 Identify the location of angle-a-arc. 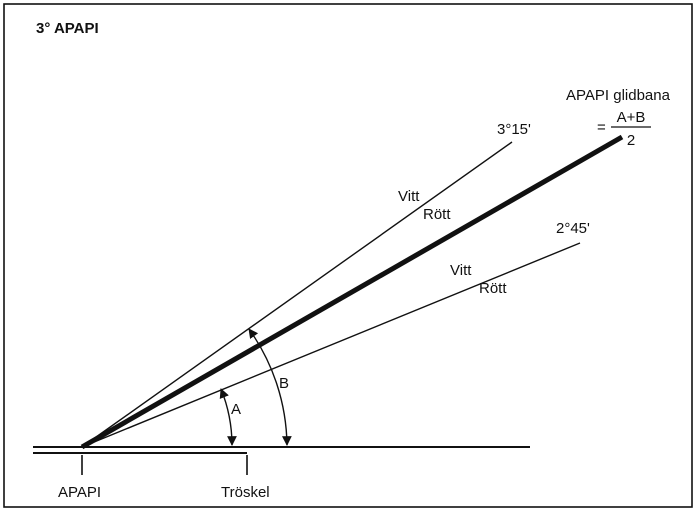
(228, 417).